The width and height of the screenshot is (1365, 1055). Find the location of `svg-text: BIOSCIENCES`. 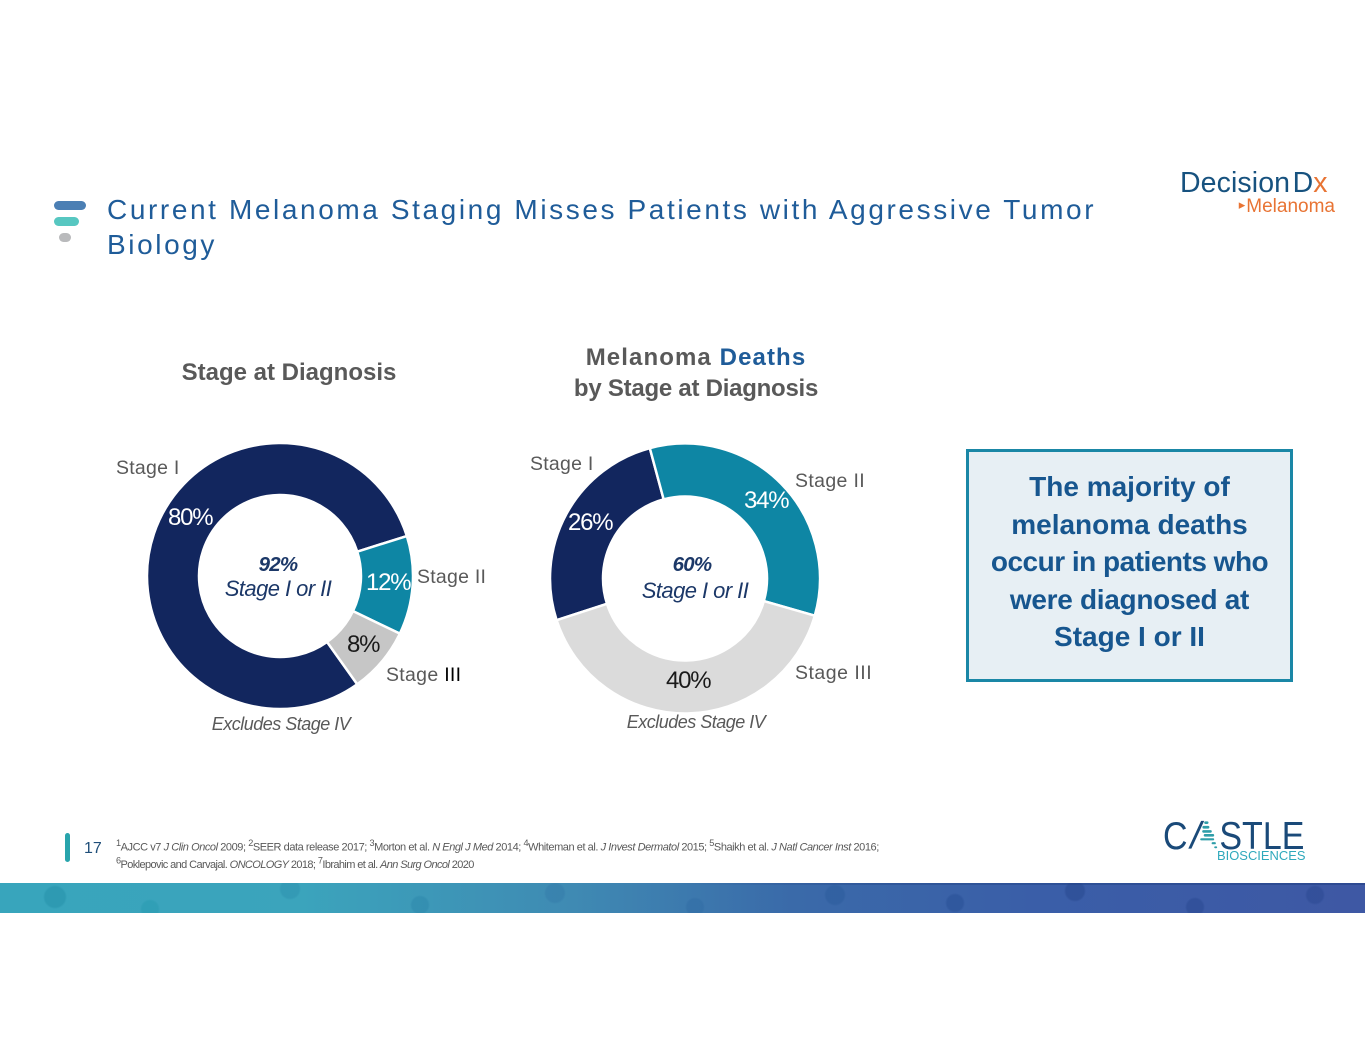

svg-text: BIOSCIENCES is located at coordinates (1261, 856).